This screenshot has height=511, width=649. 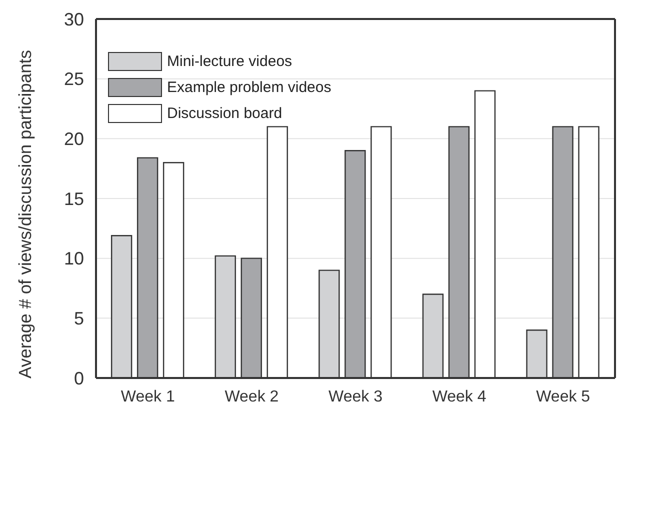 What do you see at coordinates (249, 87) in the screenshot?
I see `legend-label: Example problem videos` at bounding box center [249, 87].